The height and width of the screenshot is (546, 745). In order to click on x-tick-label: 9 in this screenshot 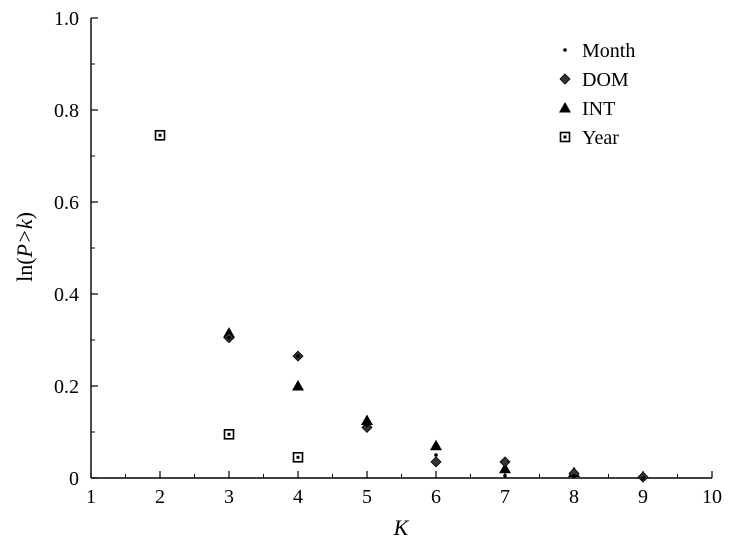, I will do `click(643, 497)`.